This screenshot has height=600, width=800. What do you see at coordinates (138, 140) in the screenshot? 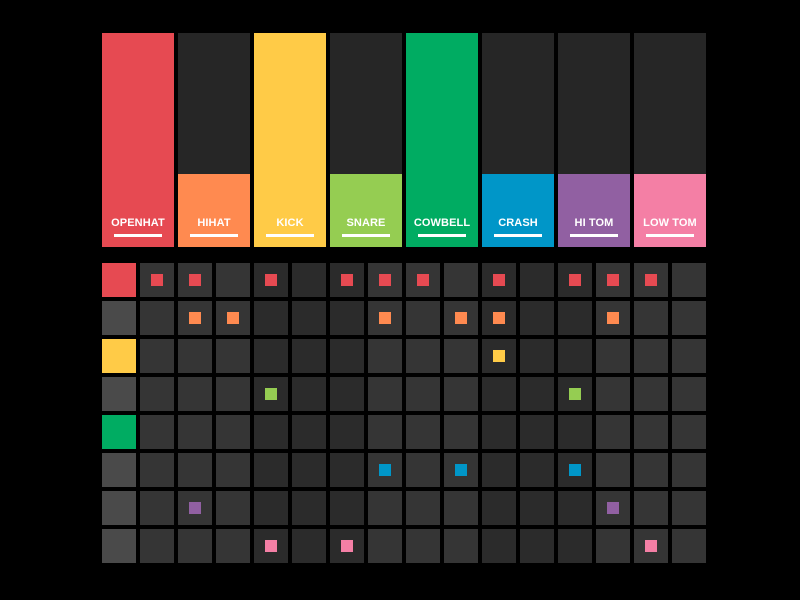
I see `pad-openhat: OPENHAT` at bounding box center [138, 140].